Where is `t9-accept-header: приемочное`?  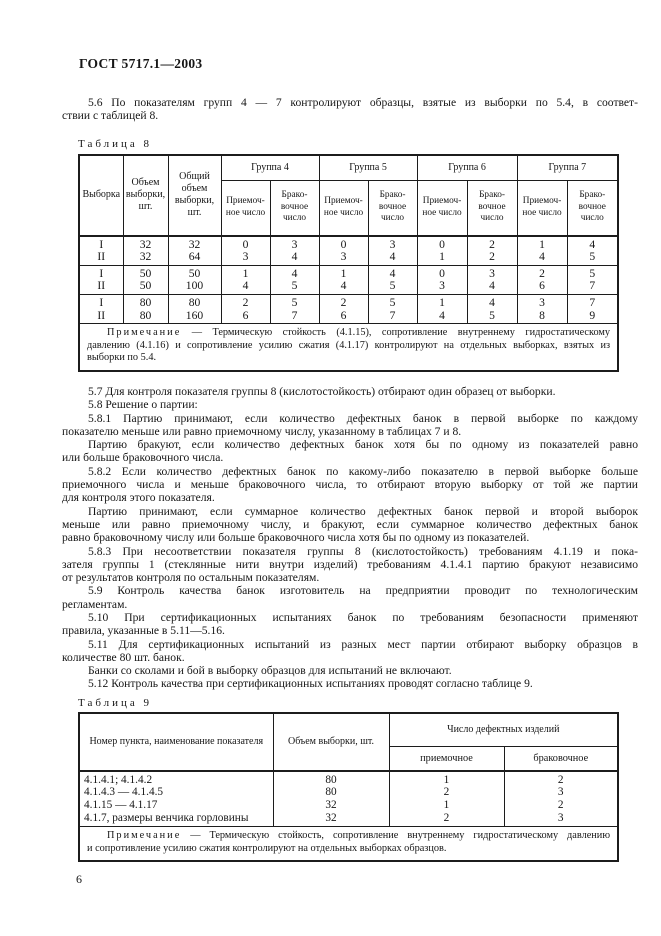 t9-accept-header: приемочное is located at coordinates (446, 758).